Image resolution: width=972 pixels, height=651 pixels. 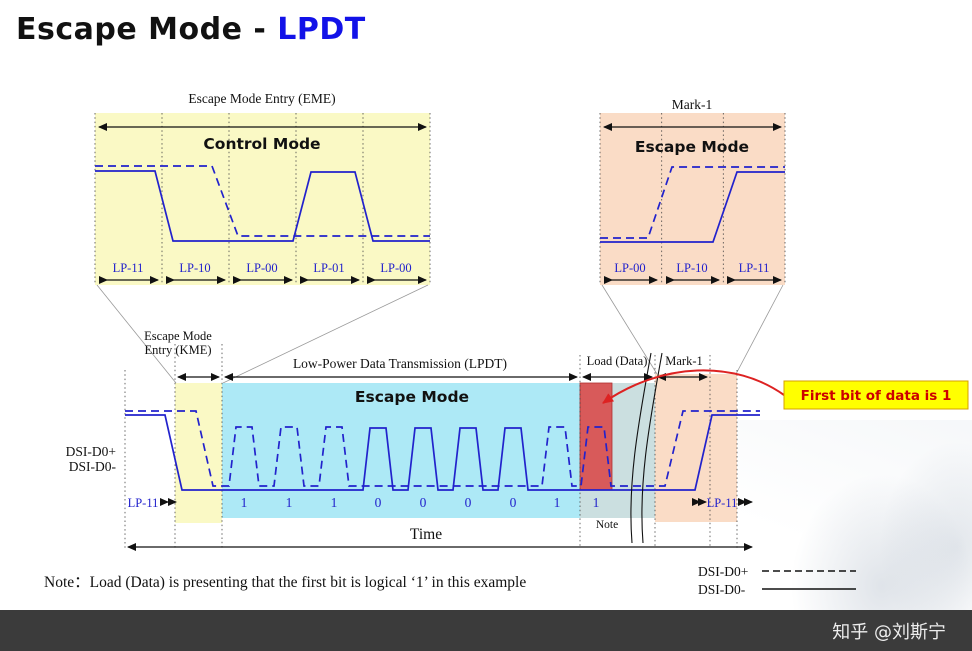 I want to click on bit-values: 1 1 1 0 0 0 0 1, so click(x=401, y=502).